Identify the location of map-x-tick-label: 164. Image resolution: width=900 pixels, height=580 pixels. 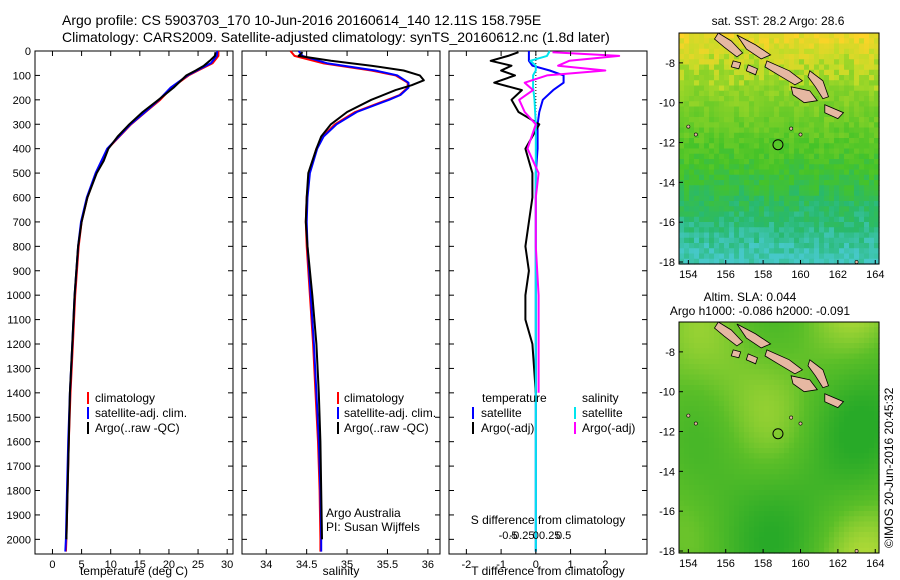
(875, 564).